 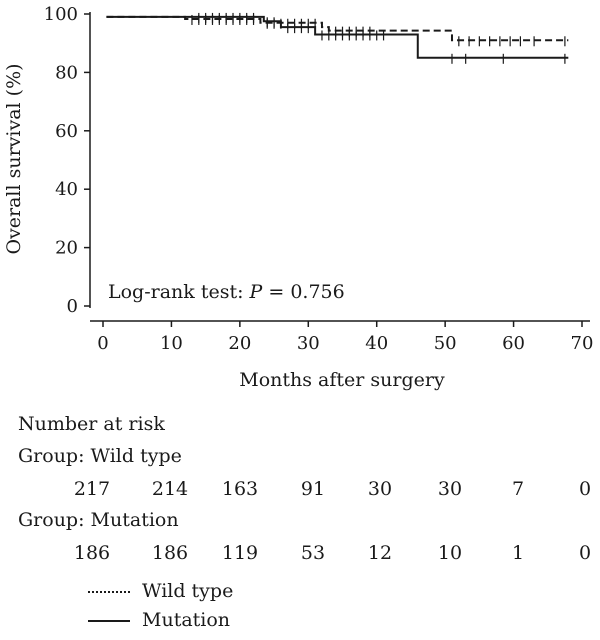 I want to click on legend-item: Mutation, so click(x=159, y=620).